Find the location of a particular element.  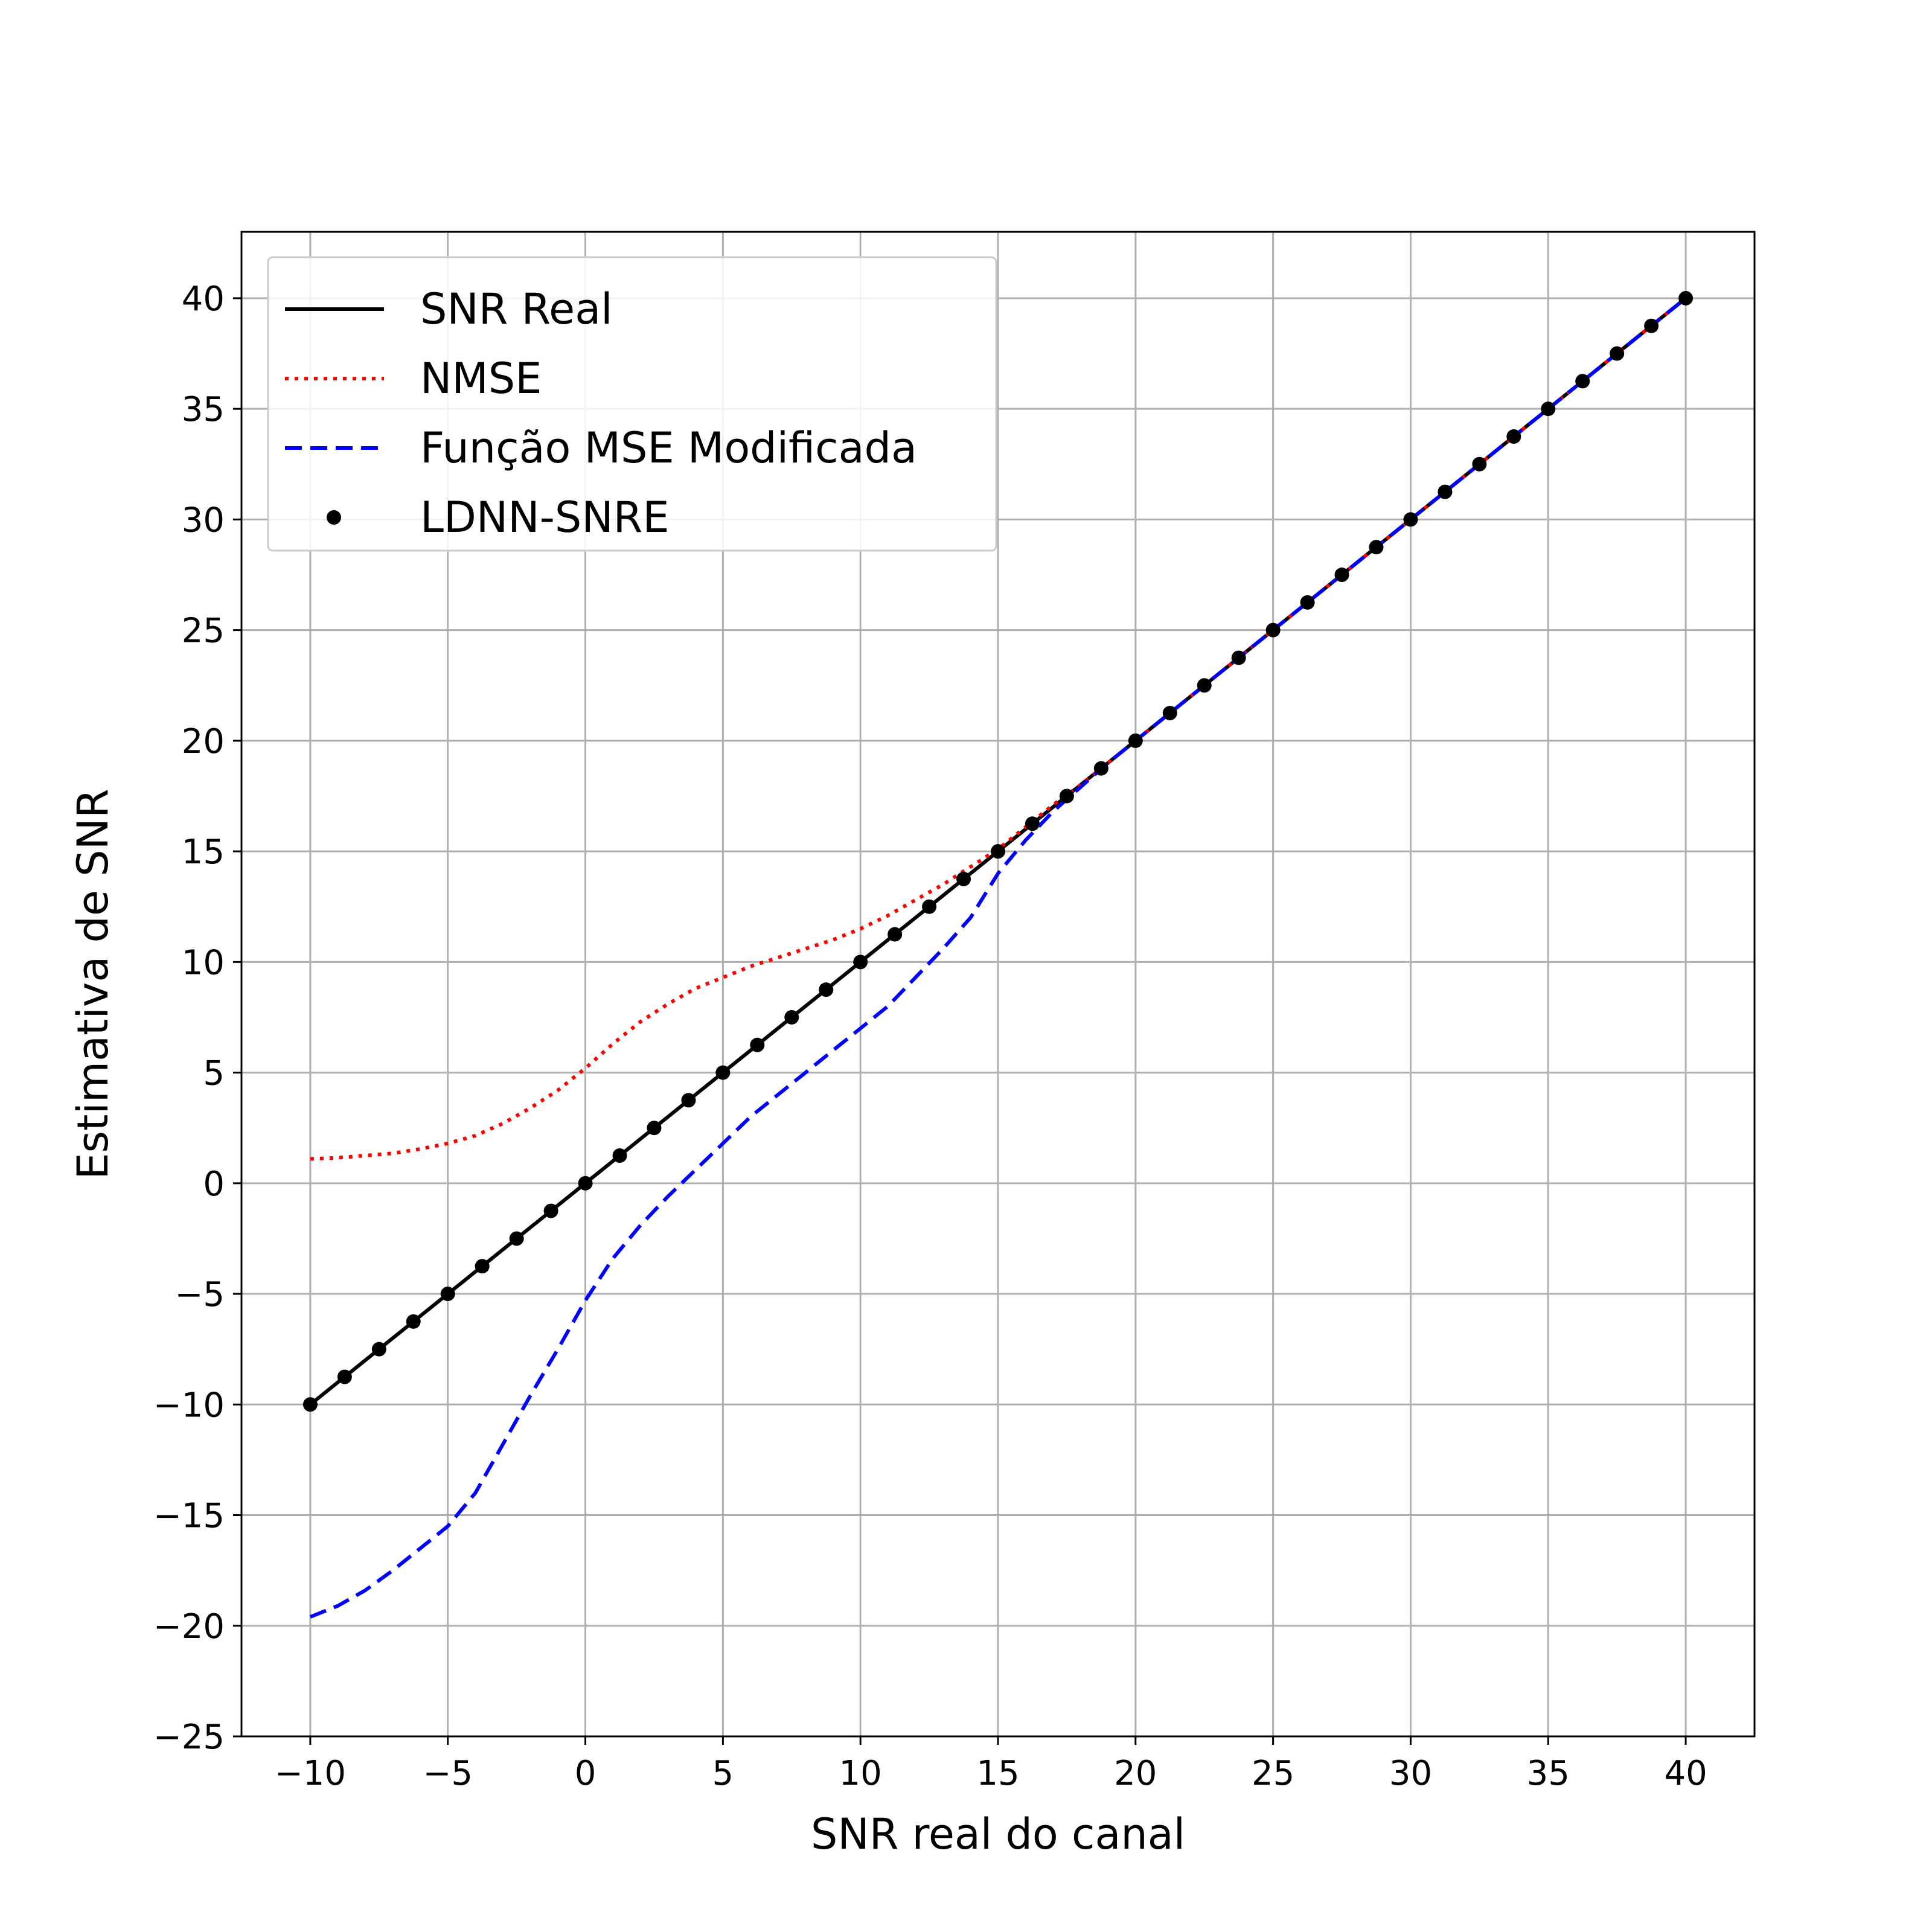

x-tick-label: 35 is located at coordinates (1549, 1773).